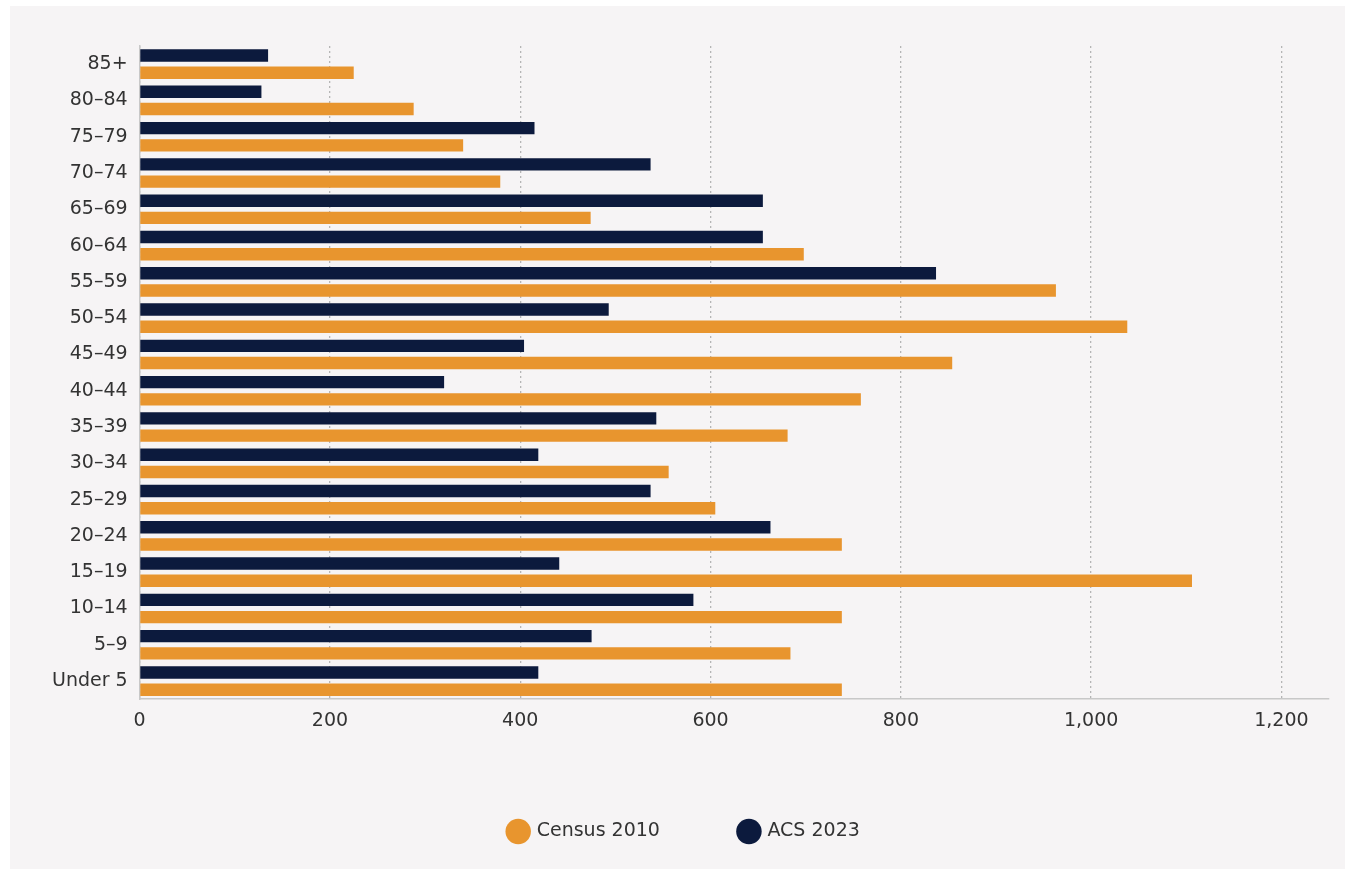 The width and height of the screenshot is (1345, 869). I want to click on x-tick-label: 1,000, so click(1091, 718).